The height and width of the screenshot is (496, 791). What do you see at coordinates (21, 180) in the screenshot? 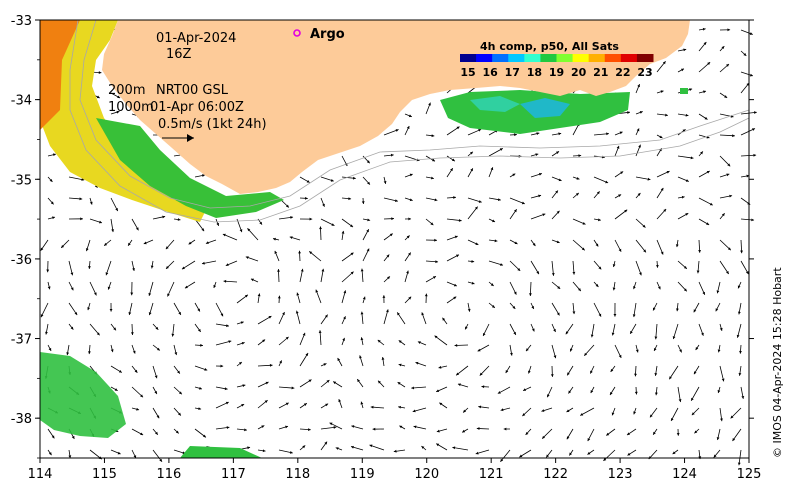
I see `y-tick-label: -35` at bounding box center [21, 180].